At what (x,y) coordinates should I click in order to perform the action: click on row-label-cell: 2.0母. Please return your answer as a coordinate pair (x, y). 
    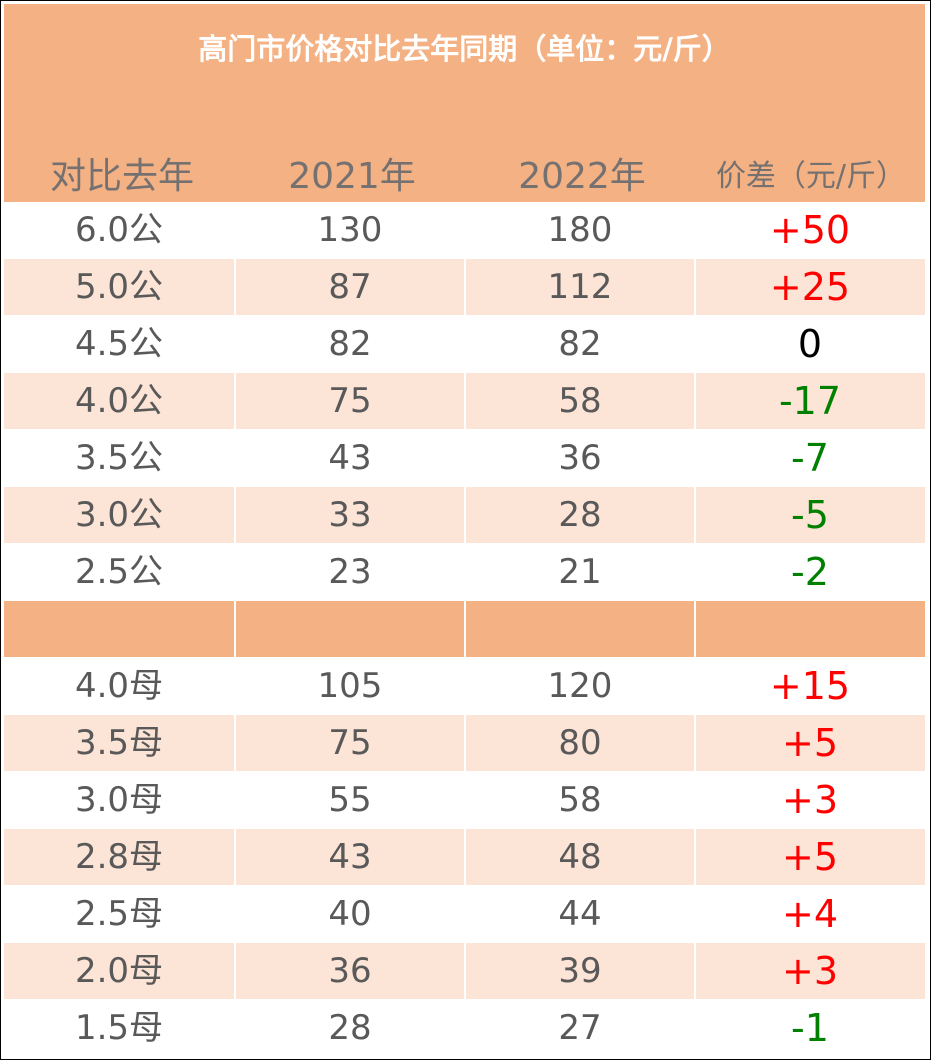
    Looking at the image, I should click on (119, 971).